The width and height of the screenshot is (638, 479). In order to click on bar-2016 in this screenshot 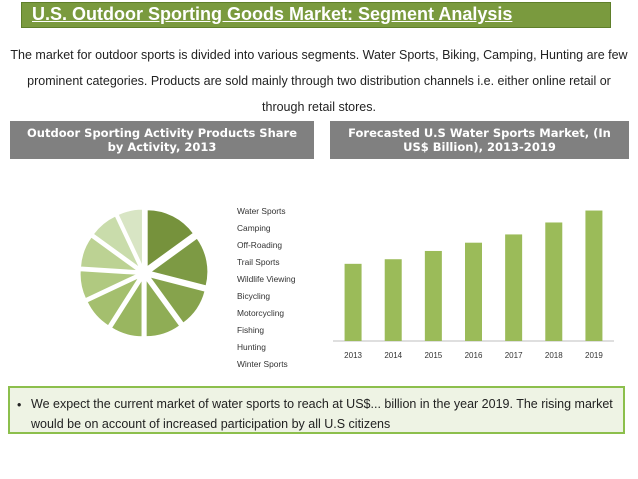, I will do `click(473, 291)`.